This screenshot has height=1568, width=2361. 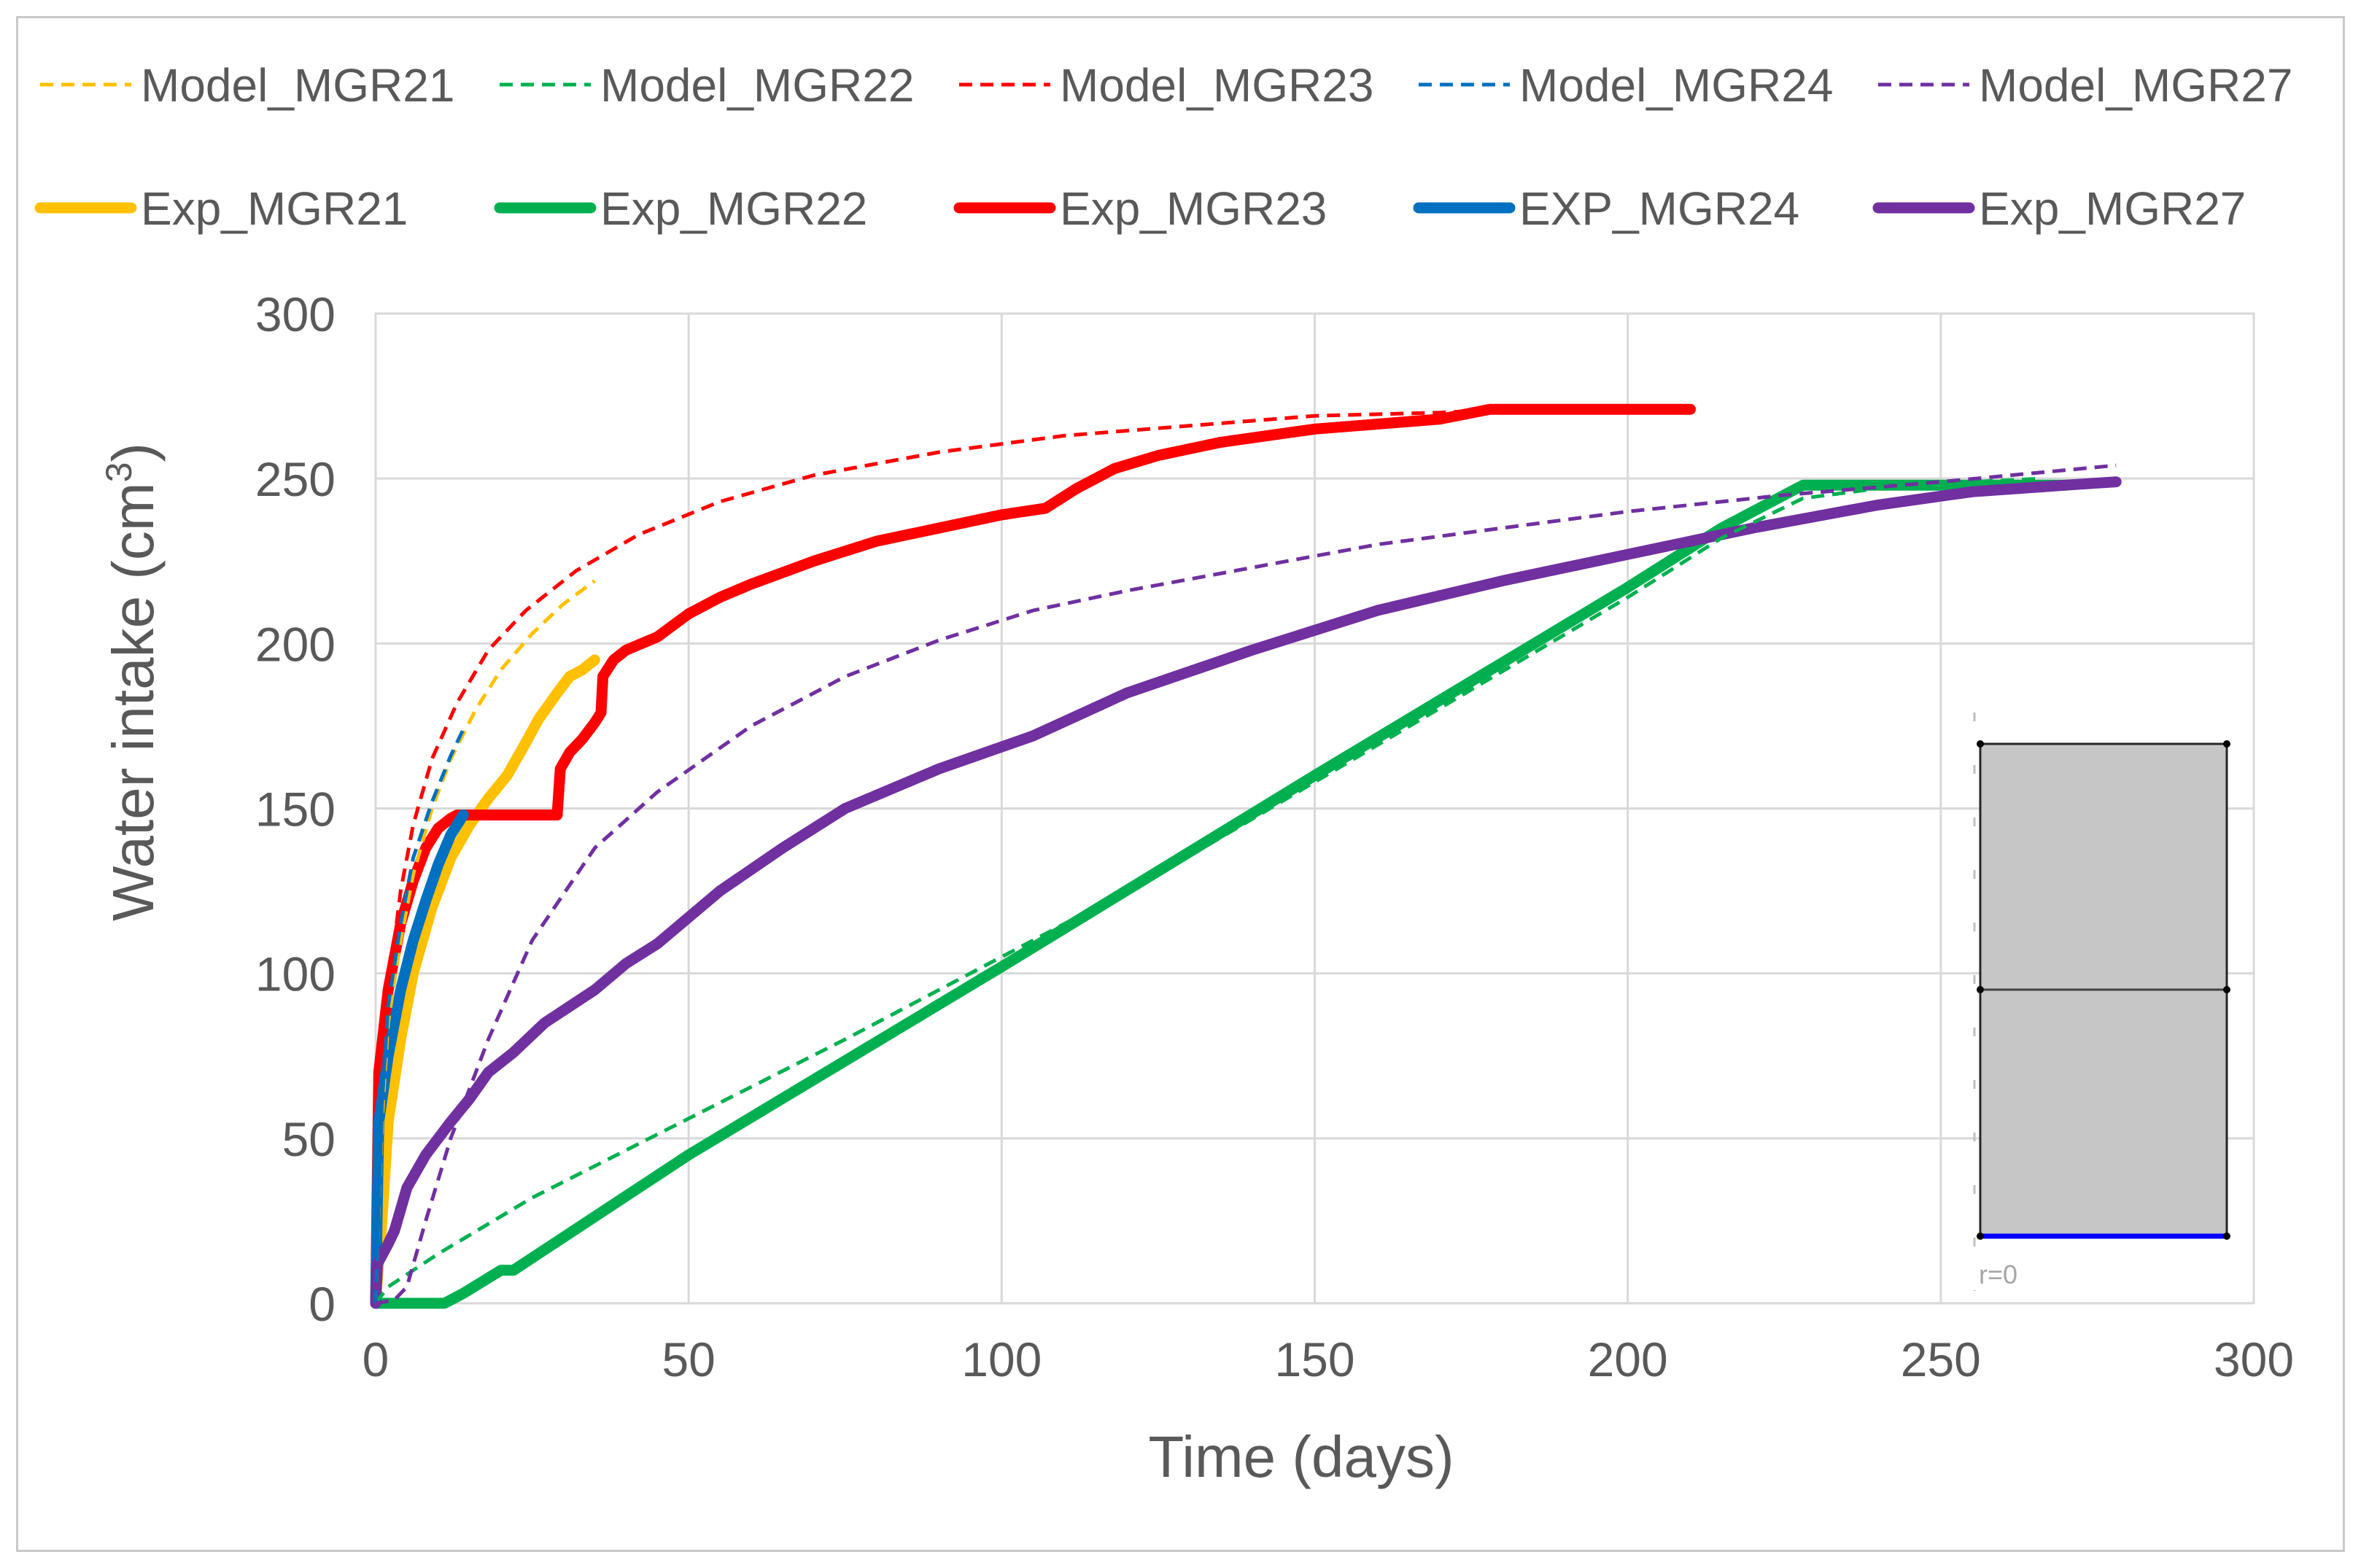 I want to click on y-tick-label: 250, so click(x=295, y=479).